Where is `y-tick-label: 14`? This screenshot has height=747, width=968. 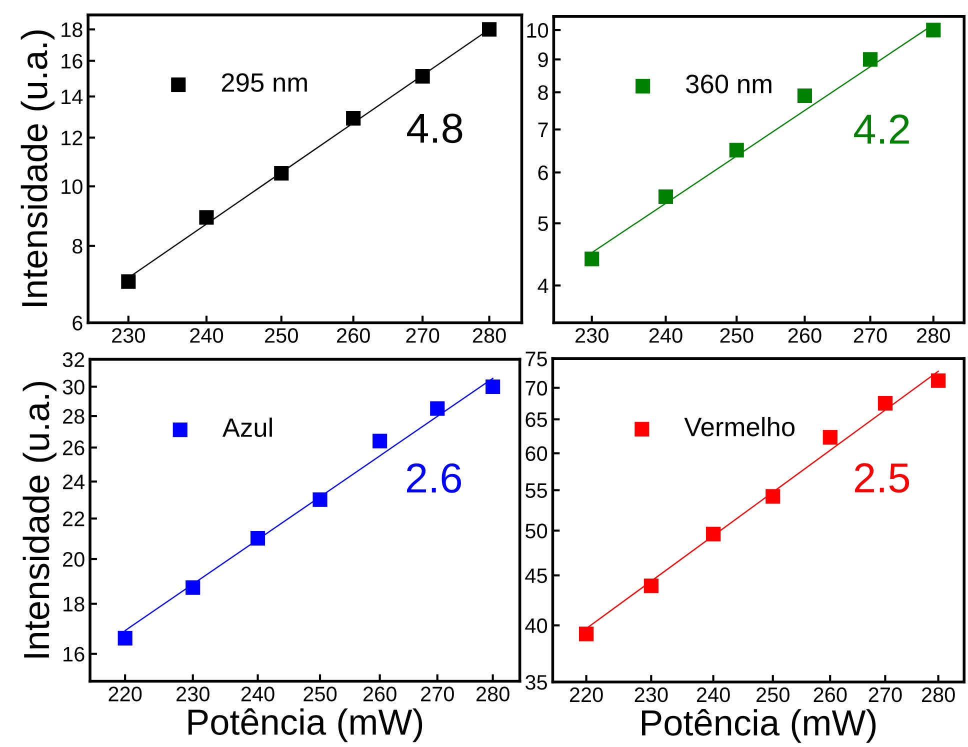 y-tick-label: 14 is located at coordinates (72, 97).